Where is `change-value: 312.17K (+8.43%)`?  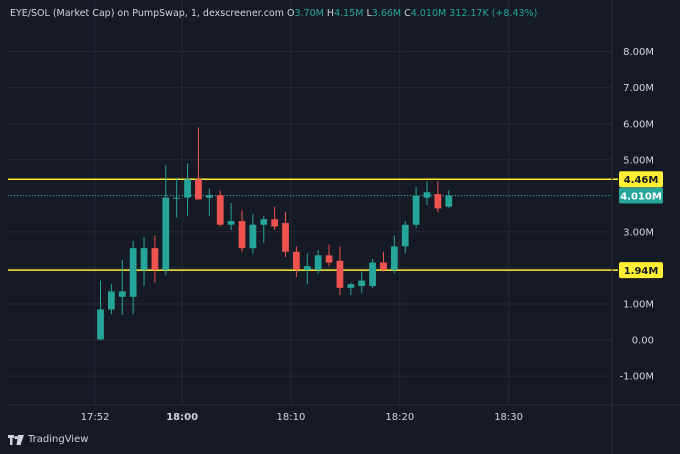
change-value: 312.17K (+8.43%) is located at coordinates (493, 13).